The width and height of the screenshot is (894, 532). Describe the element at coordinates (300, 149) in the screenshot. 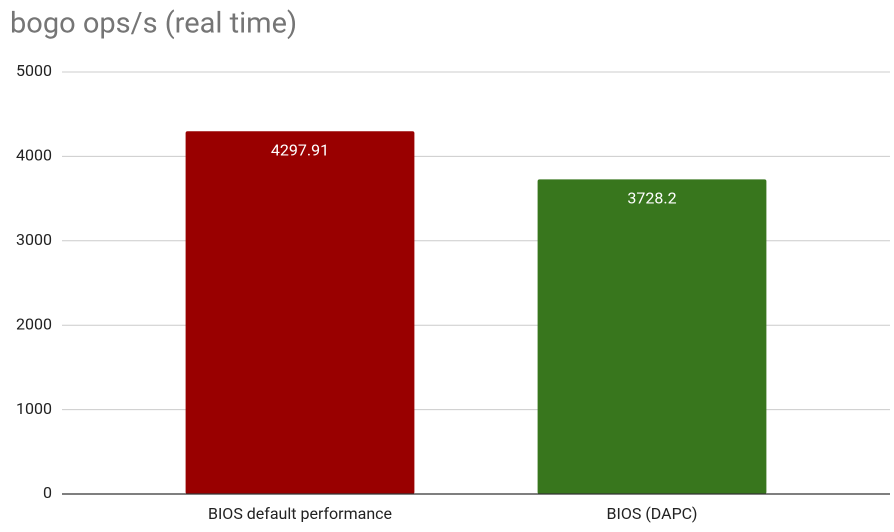

I see `data-label: 4297.91` at that location.